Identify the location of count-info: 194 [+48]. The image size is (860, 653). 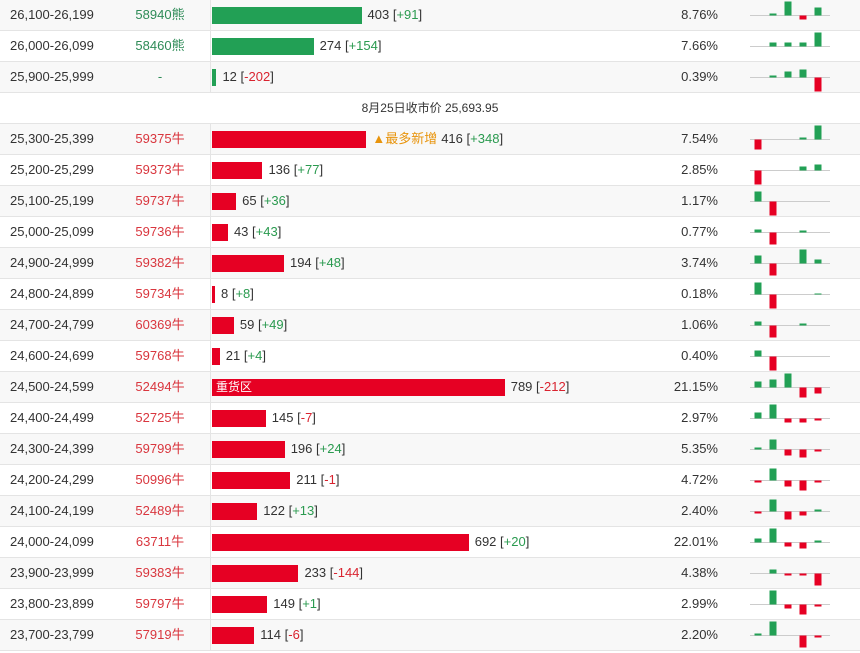
(317, 263).